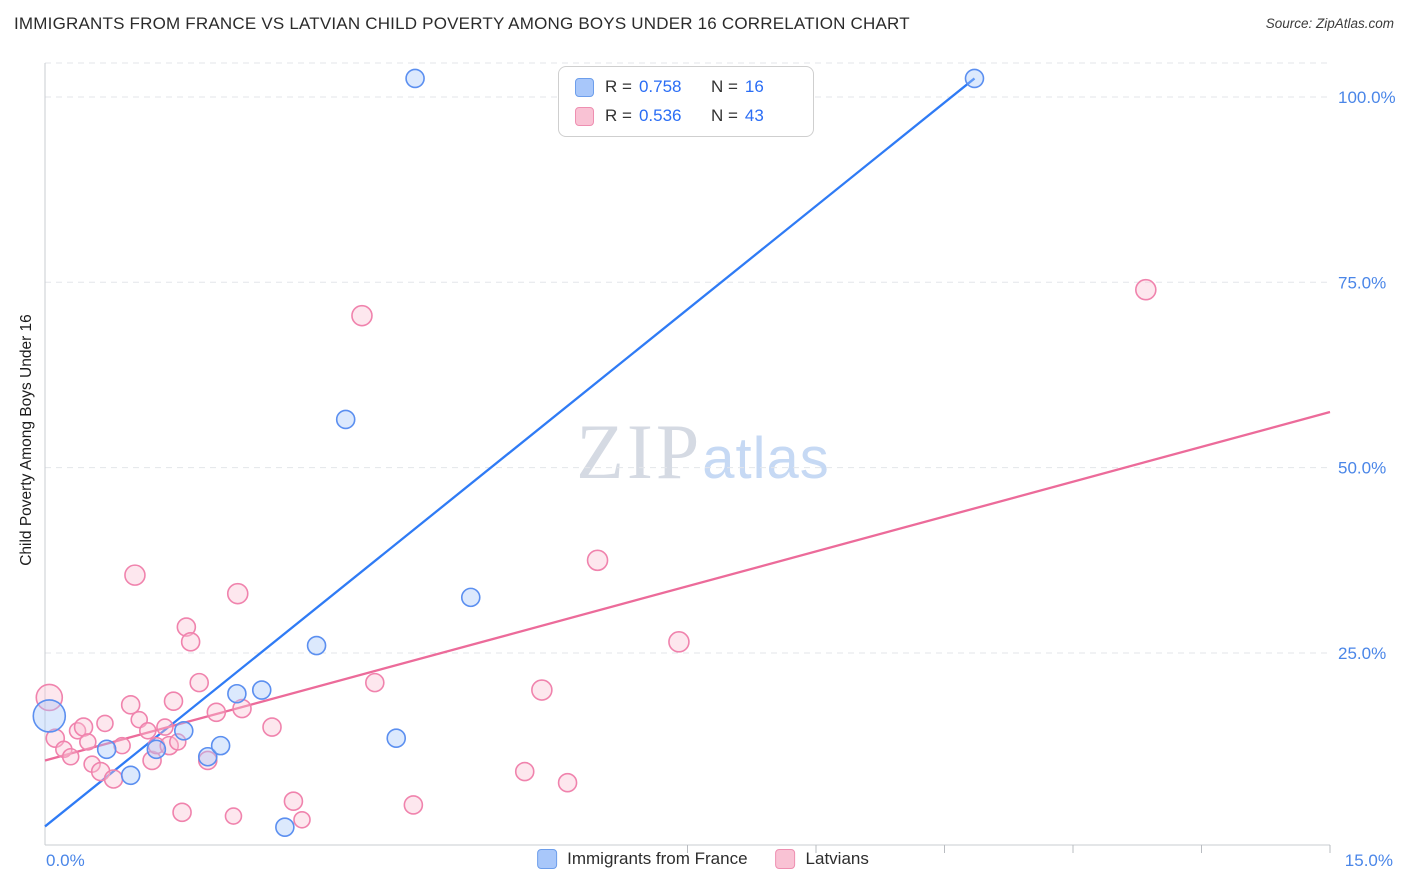 The width and height of the screenshot is (1406, 892). Describe the element at coordinates (584, 87) in the screenshot. I see `legend-swatch-france` at that location.